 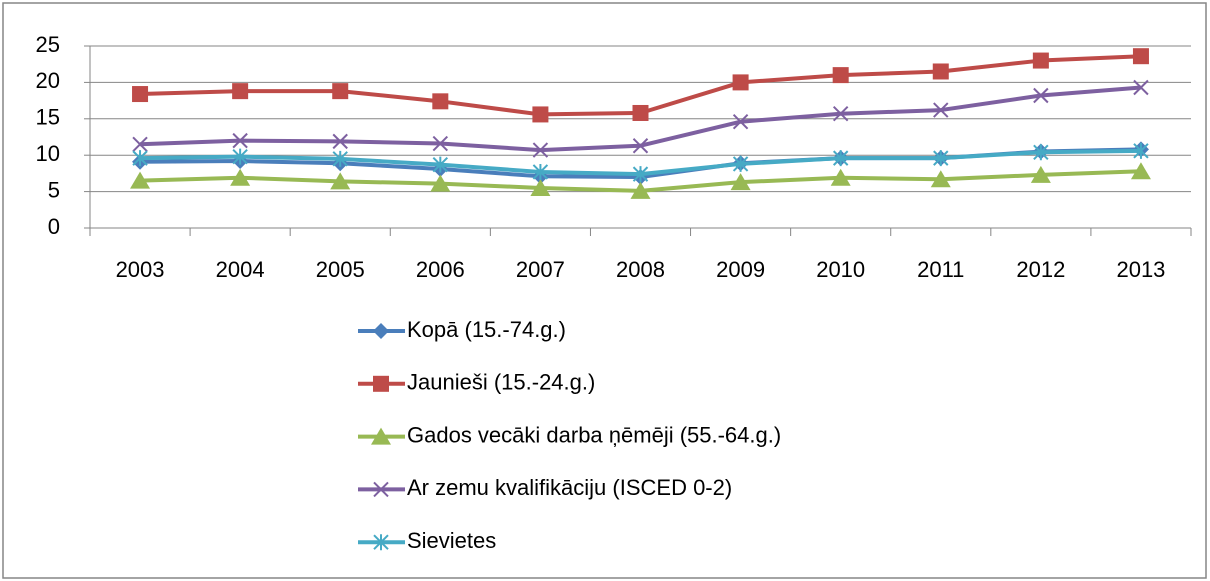 I want to click on y-tick-label: 10, so click(x=48, y=153).